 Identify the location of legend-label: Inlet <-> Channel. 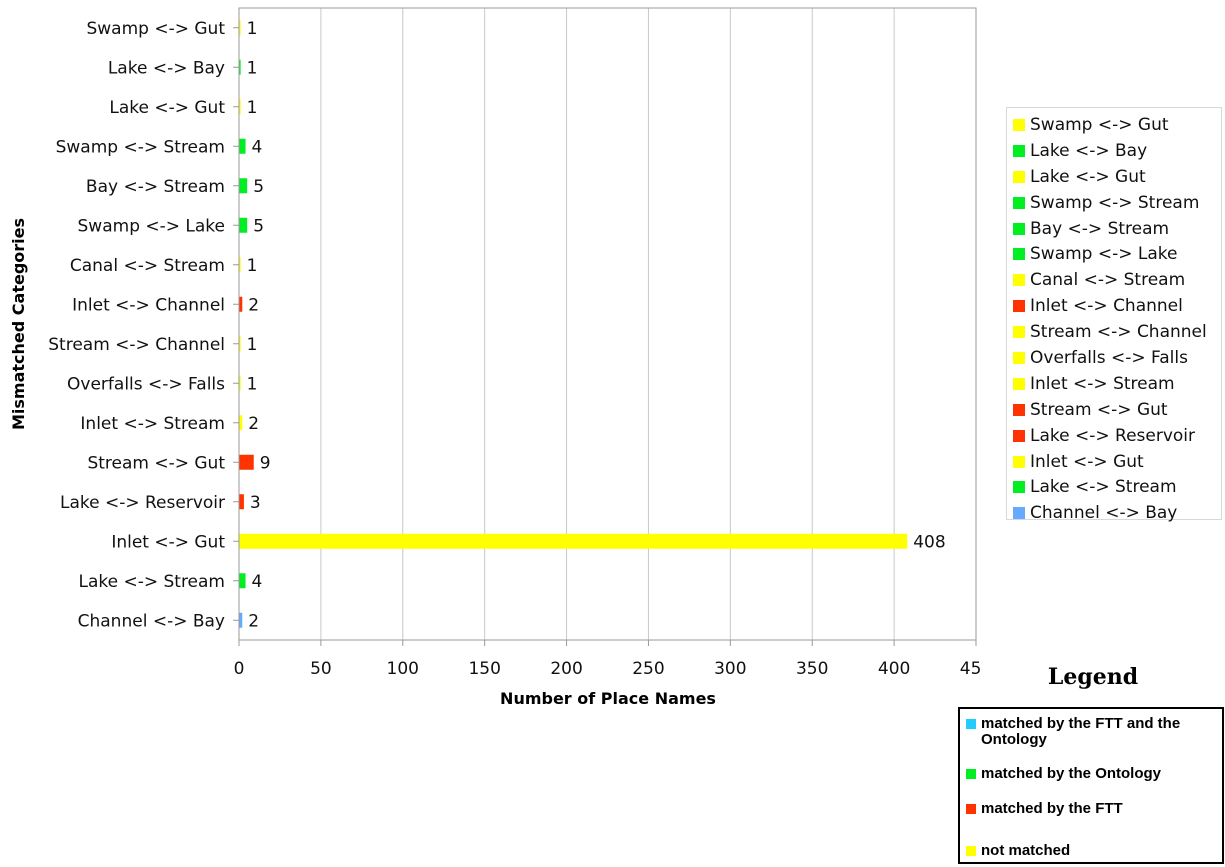
(1106, 306).